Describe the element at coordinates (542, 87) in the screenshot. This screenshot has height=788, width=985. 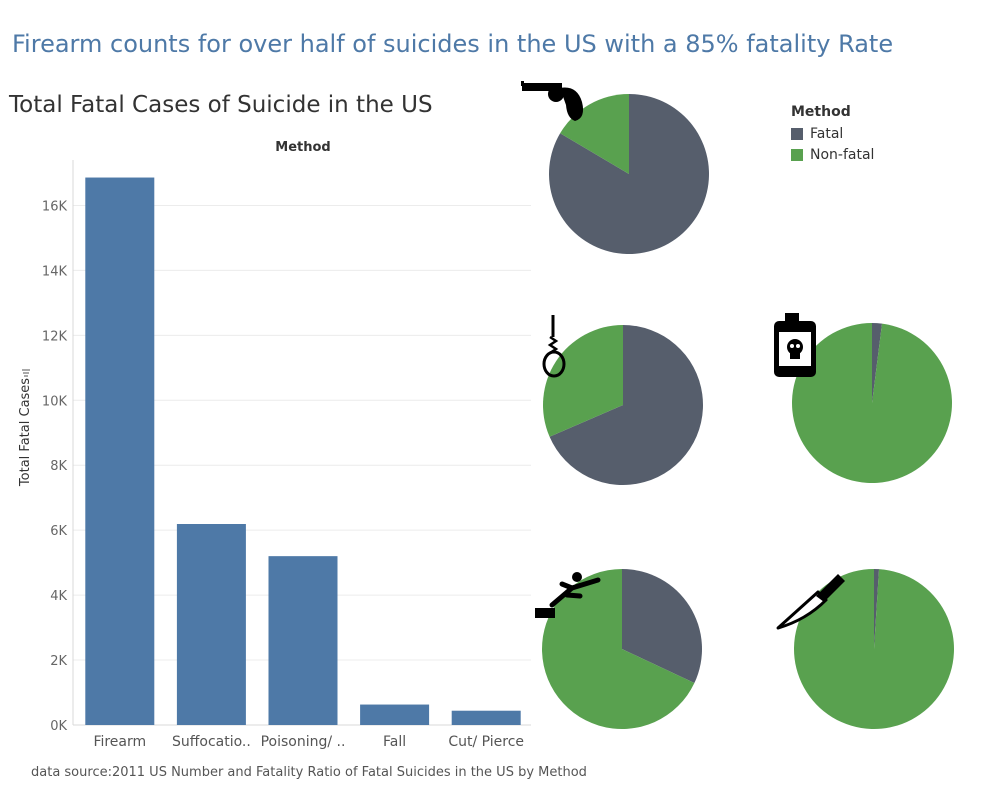
I see `gun-barrel` at that location.